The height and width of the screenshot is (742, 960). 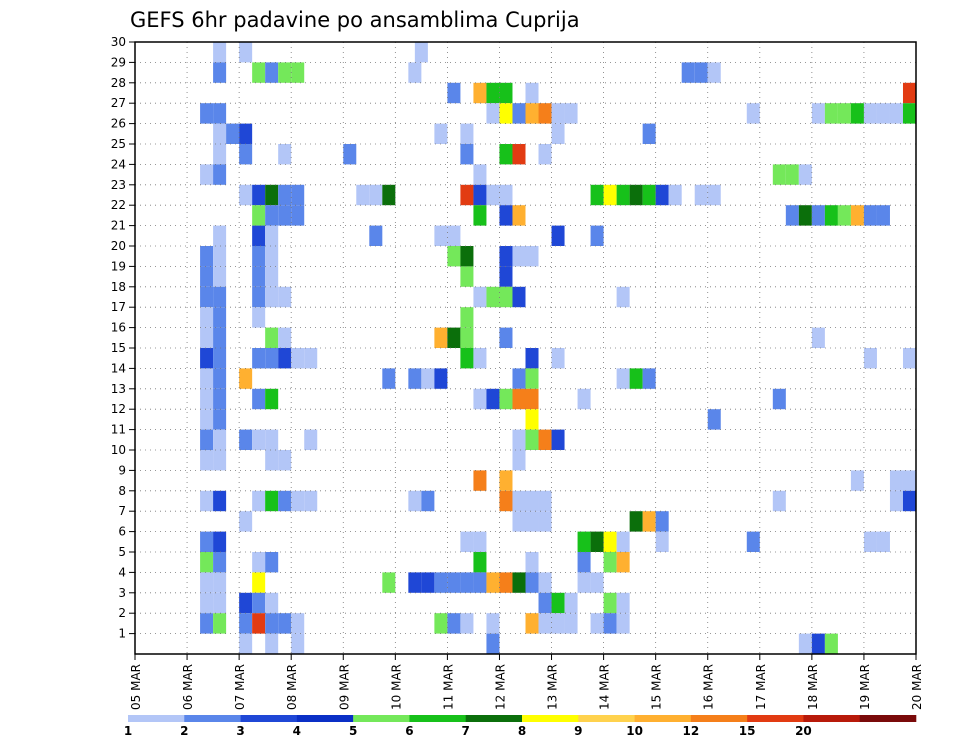 I want to click on colorbar-label: 2, so click(x=184, y=731).